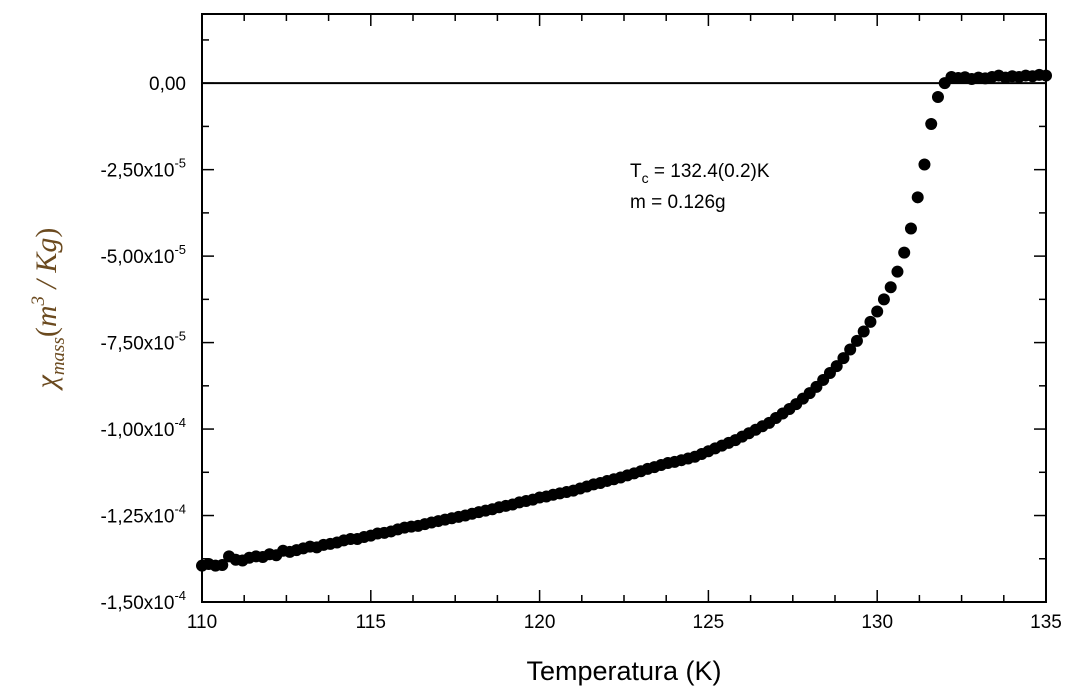  I want to click on y-tick-label: -2,50x10⁻⁵, so click(143, 169).